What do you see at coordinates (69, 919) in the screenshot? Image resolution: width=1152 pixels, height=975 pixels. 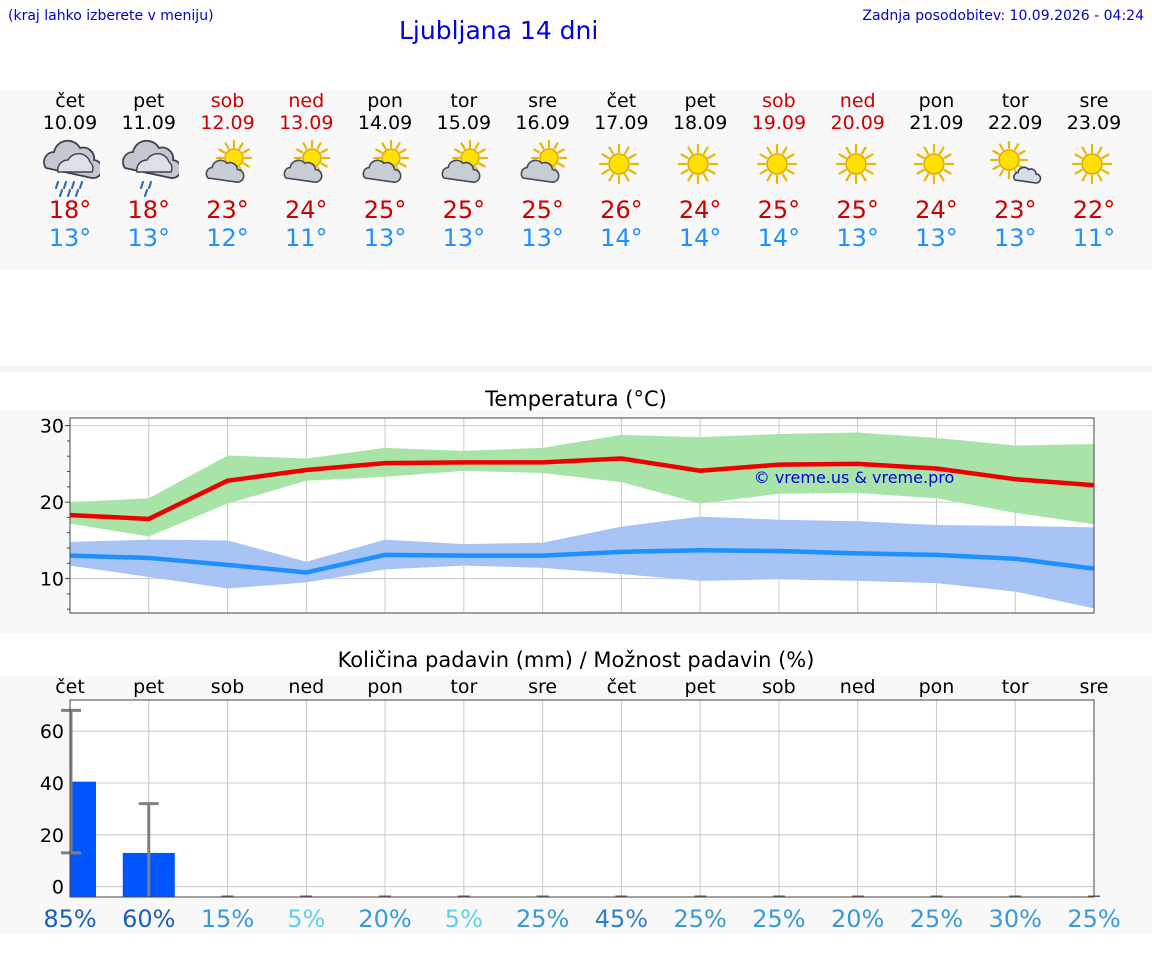 I see `precip-probability-label: 85%` at bounding box center [69, 919].